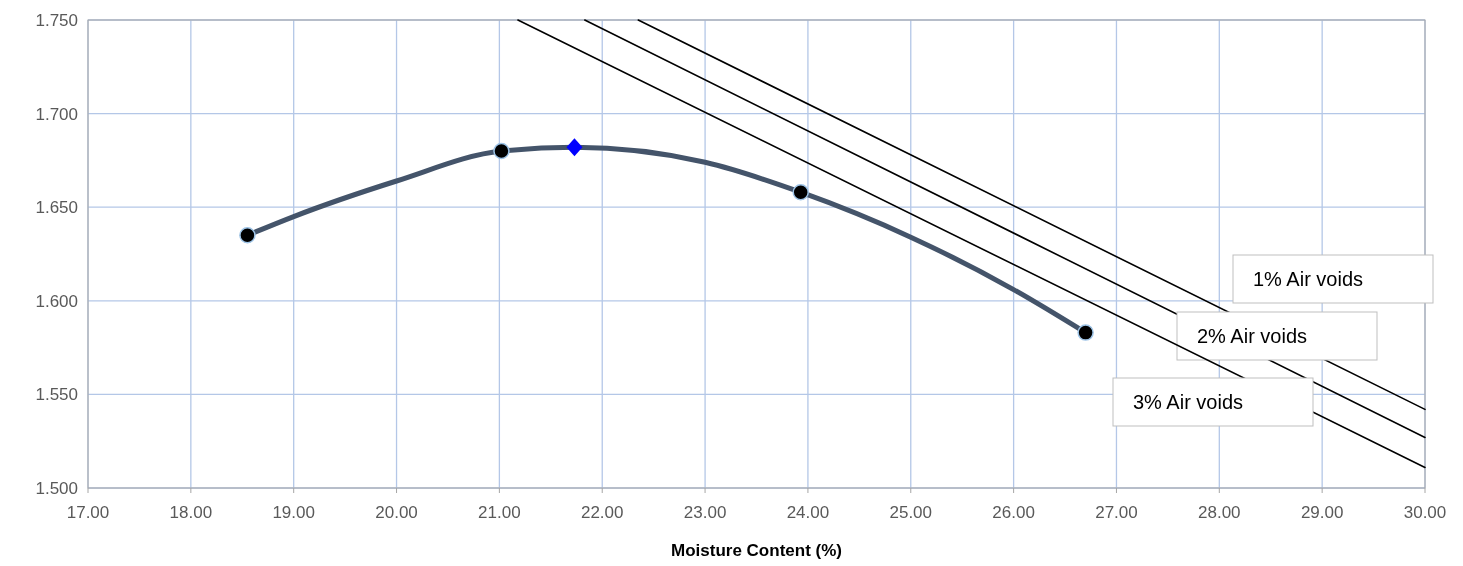 The height and width of the screenshot is (566, 1463). What do you see at coordinates (56, 208) in the screenshot?
I see `y-tick-label: 1.650` at bounding box center [56, 208].